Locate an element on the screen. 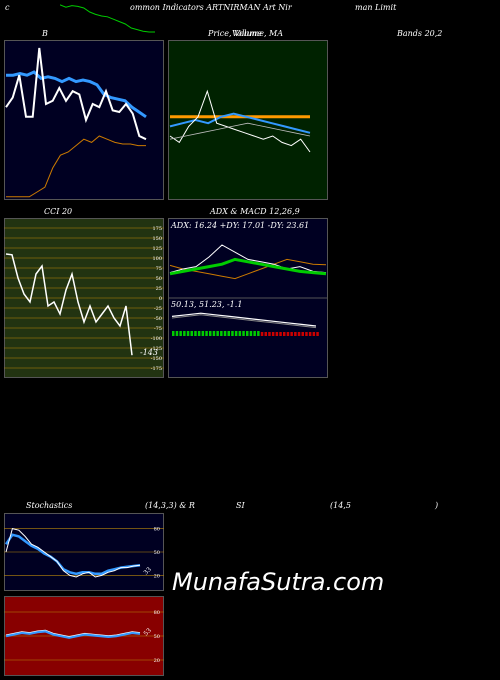  cci-tick-label: 125 is located at coordinates (157, 249).